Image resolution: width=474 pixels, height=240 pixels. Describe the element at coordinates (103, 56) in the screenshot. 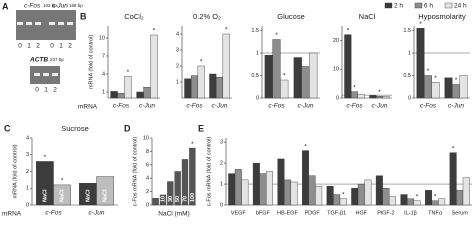

I see `y-tick-label: 7` at that location.